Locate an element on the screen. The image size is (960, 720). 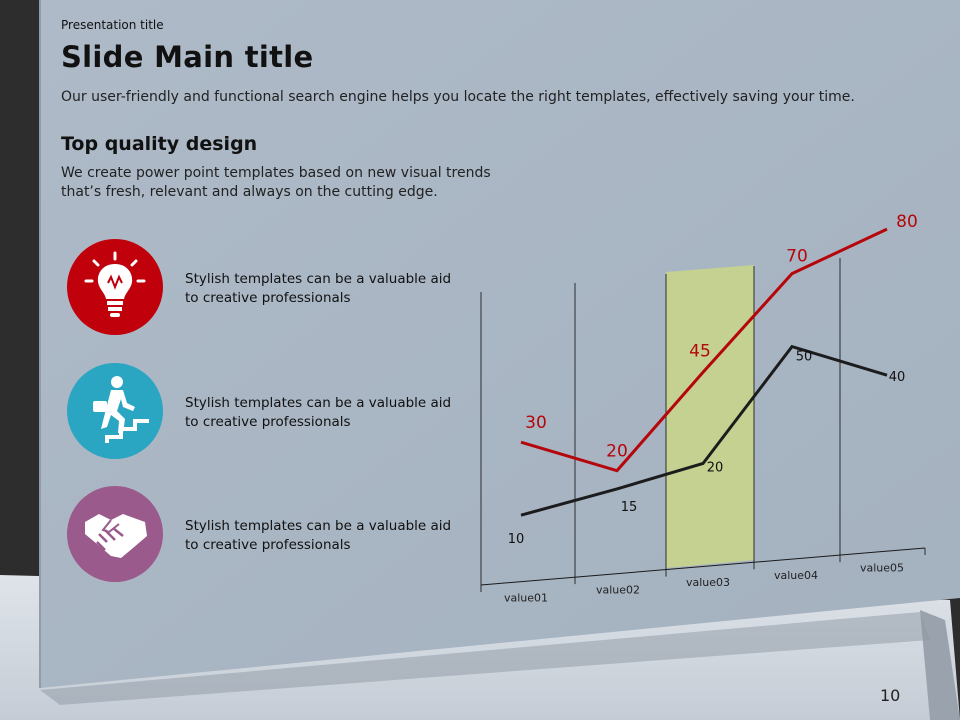
board-shadow is located at coordinates (485, 658).